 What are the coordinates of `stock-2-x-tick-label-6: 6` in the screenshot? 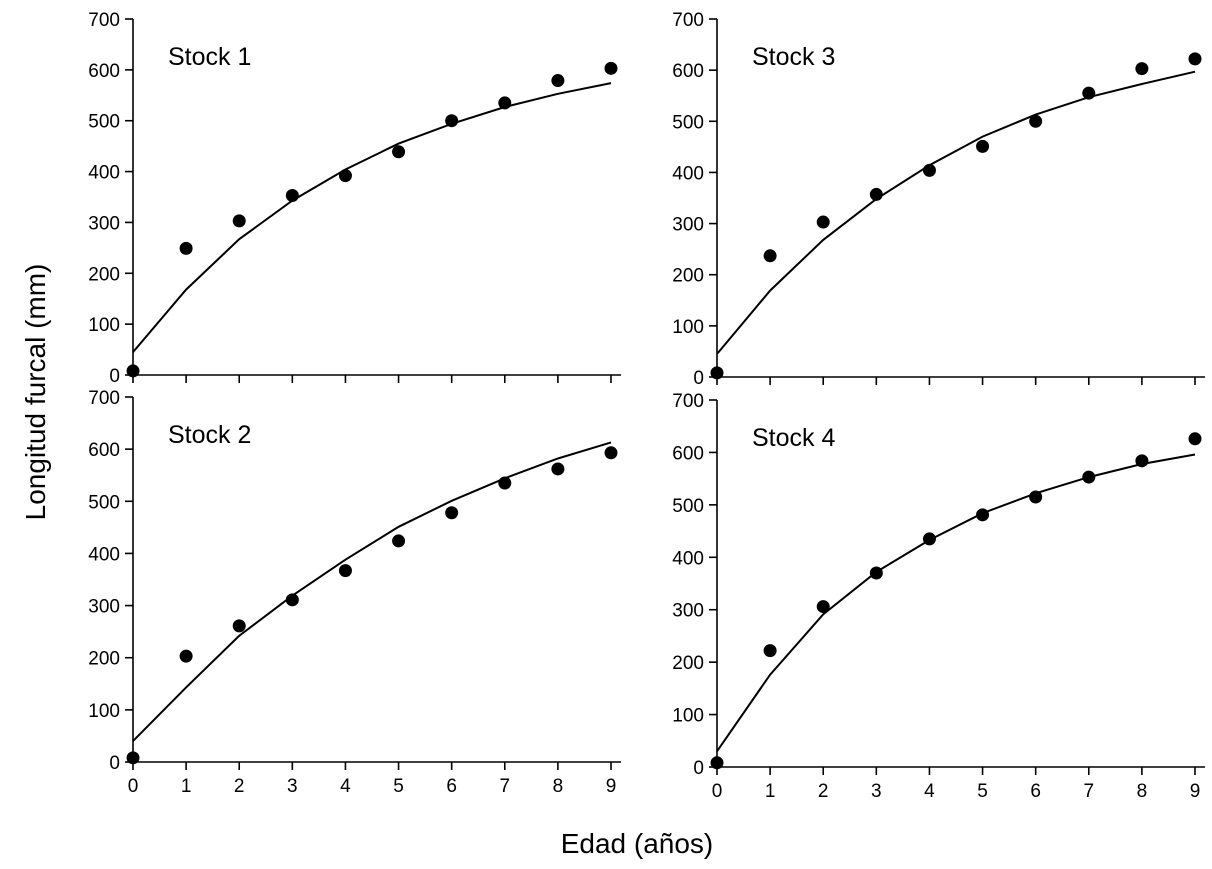 It's located at (451, 786).